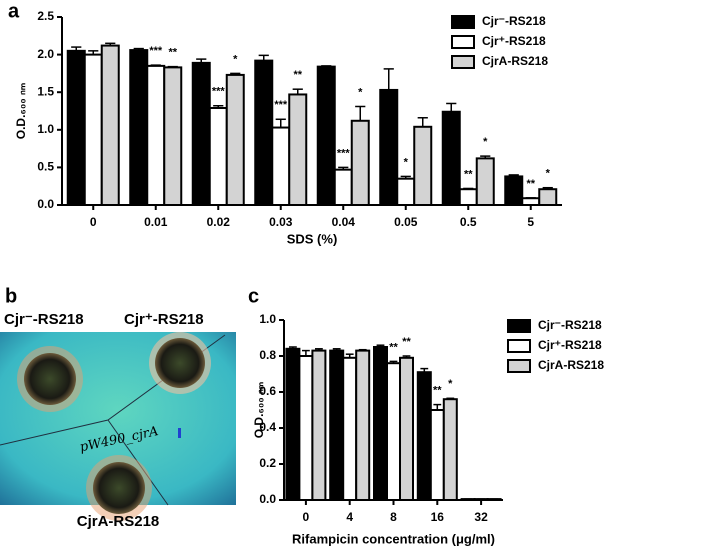 The height and width of the screenshot is (555, 709). What do you see at coordinates (44, 319) in the screenshot?
I see `photo-caption: Cjr⁻-RS218` at bounding box center [44, 319].